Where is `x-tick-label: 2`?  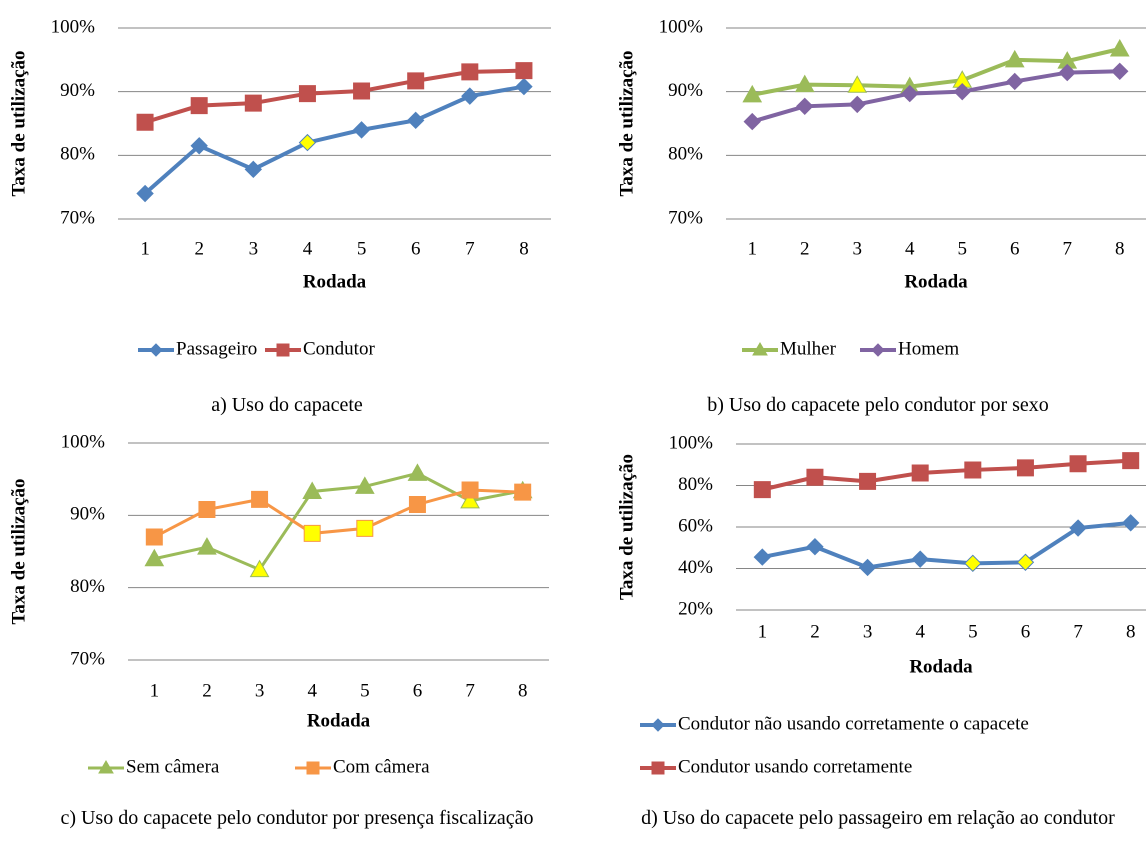 x-tick-label: 2 is located at coordinates (805, 248).